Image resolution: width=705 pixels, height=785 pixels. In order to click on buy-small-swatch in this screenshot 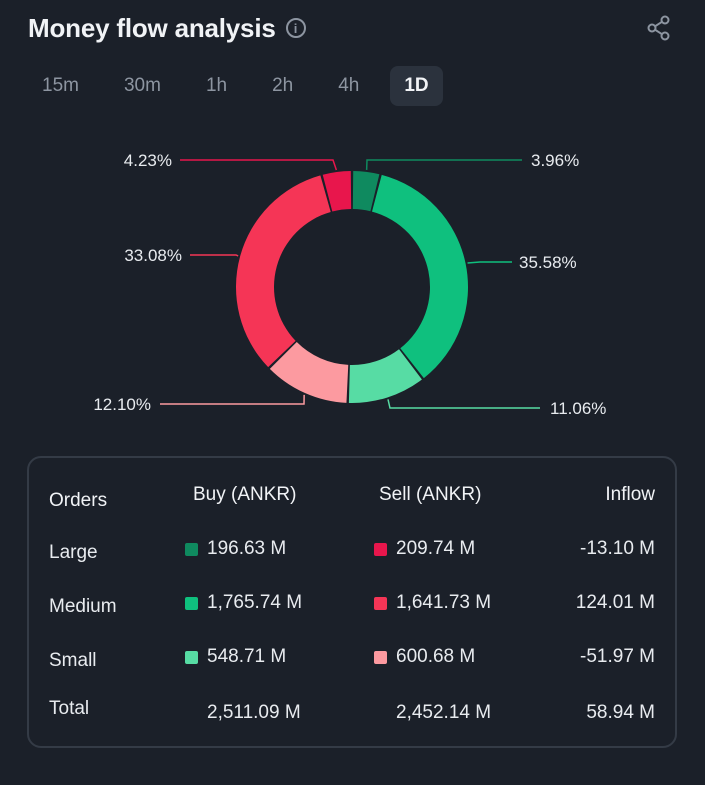, I will do `click(191, 657)`.